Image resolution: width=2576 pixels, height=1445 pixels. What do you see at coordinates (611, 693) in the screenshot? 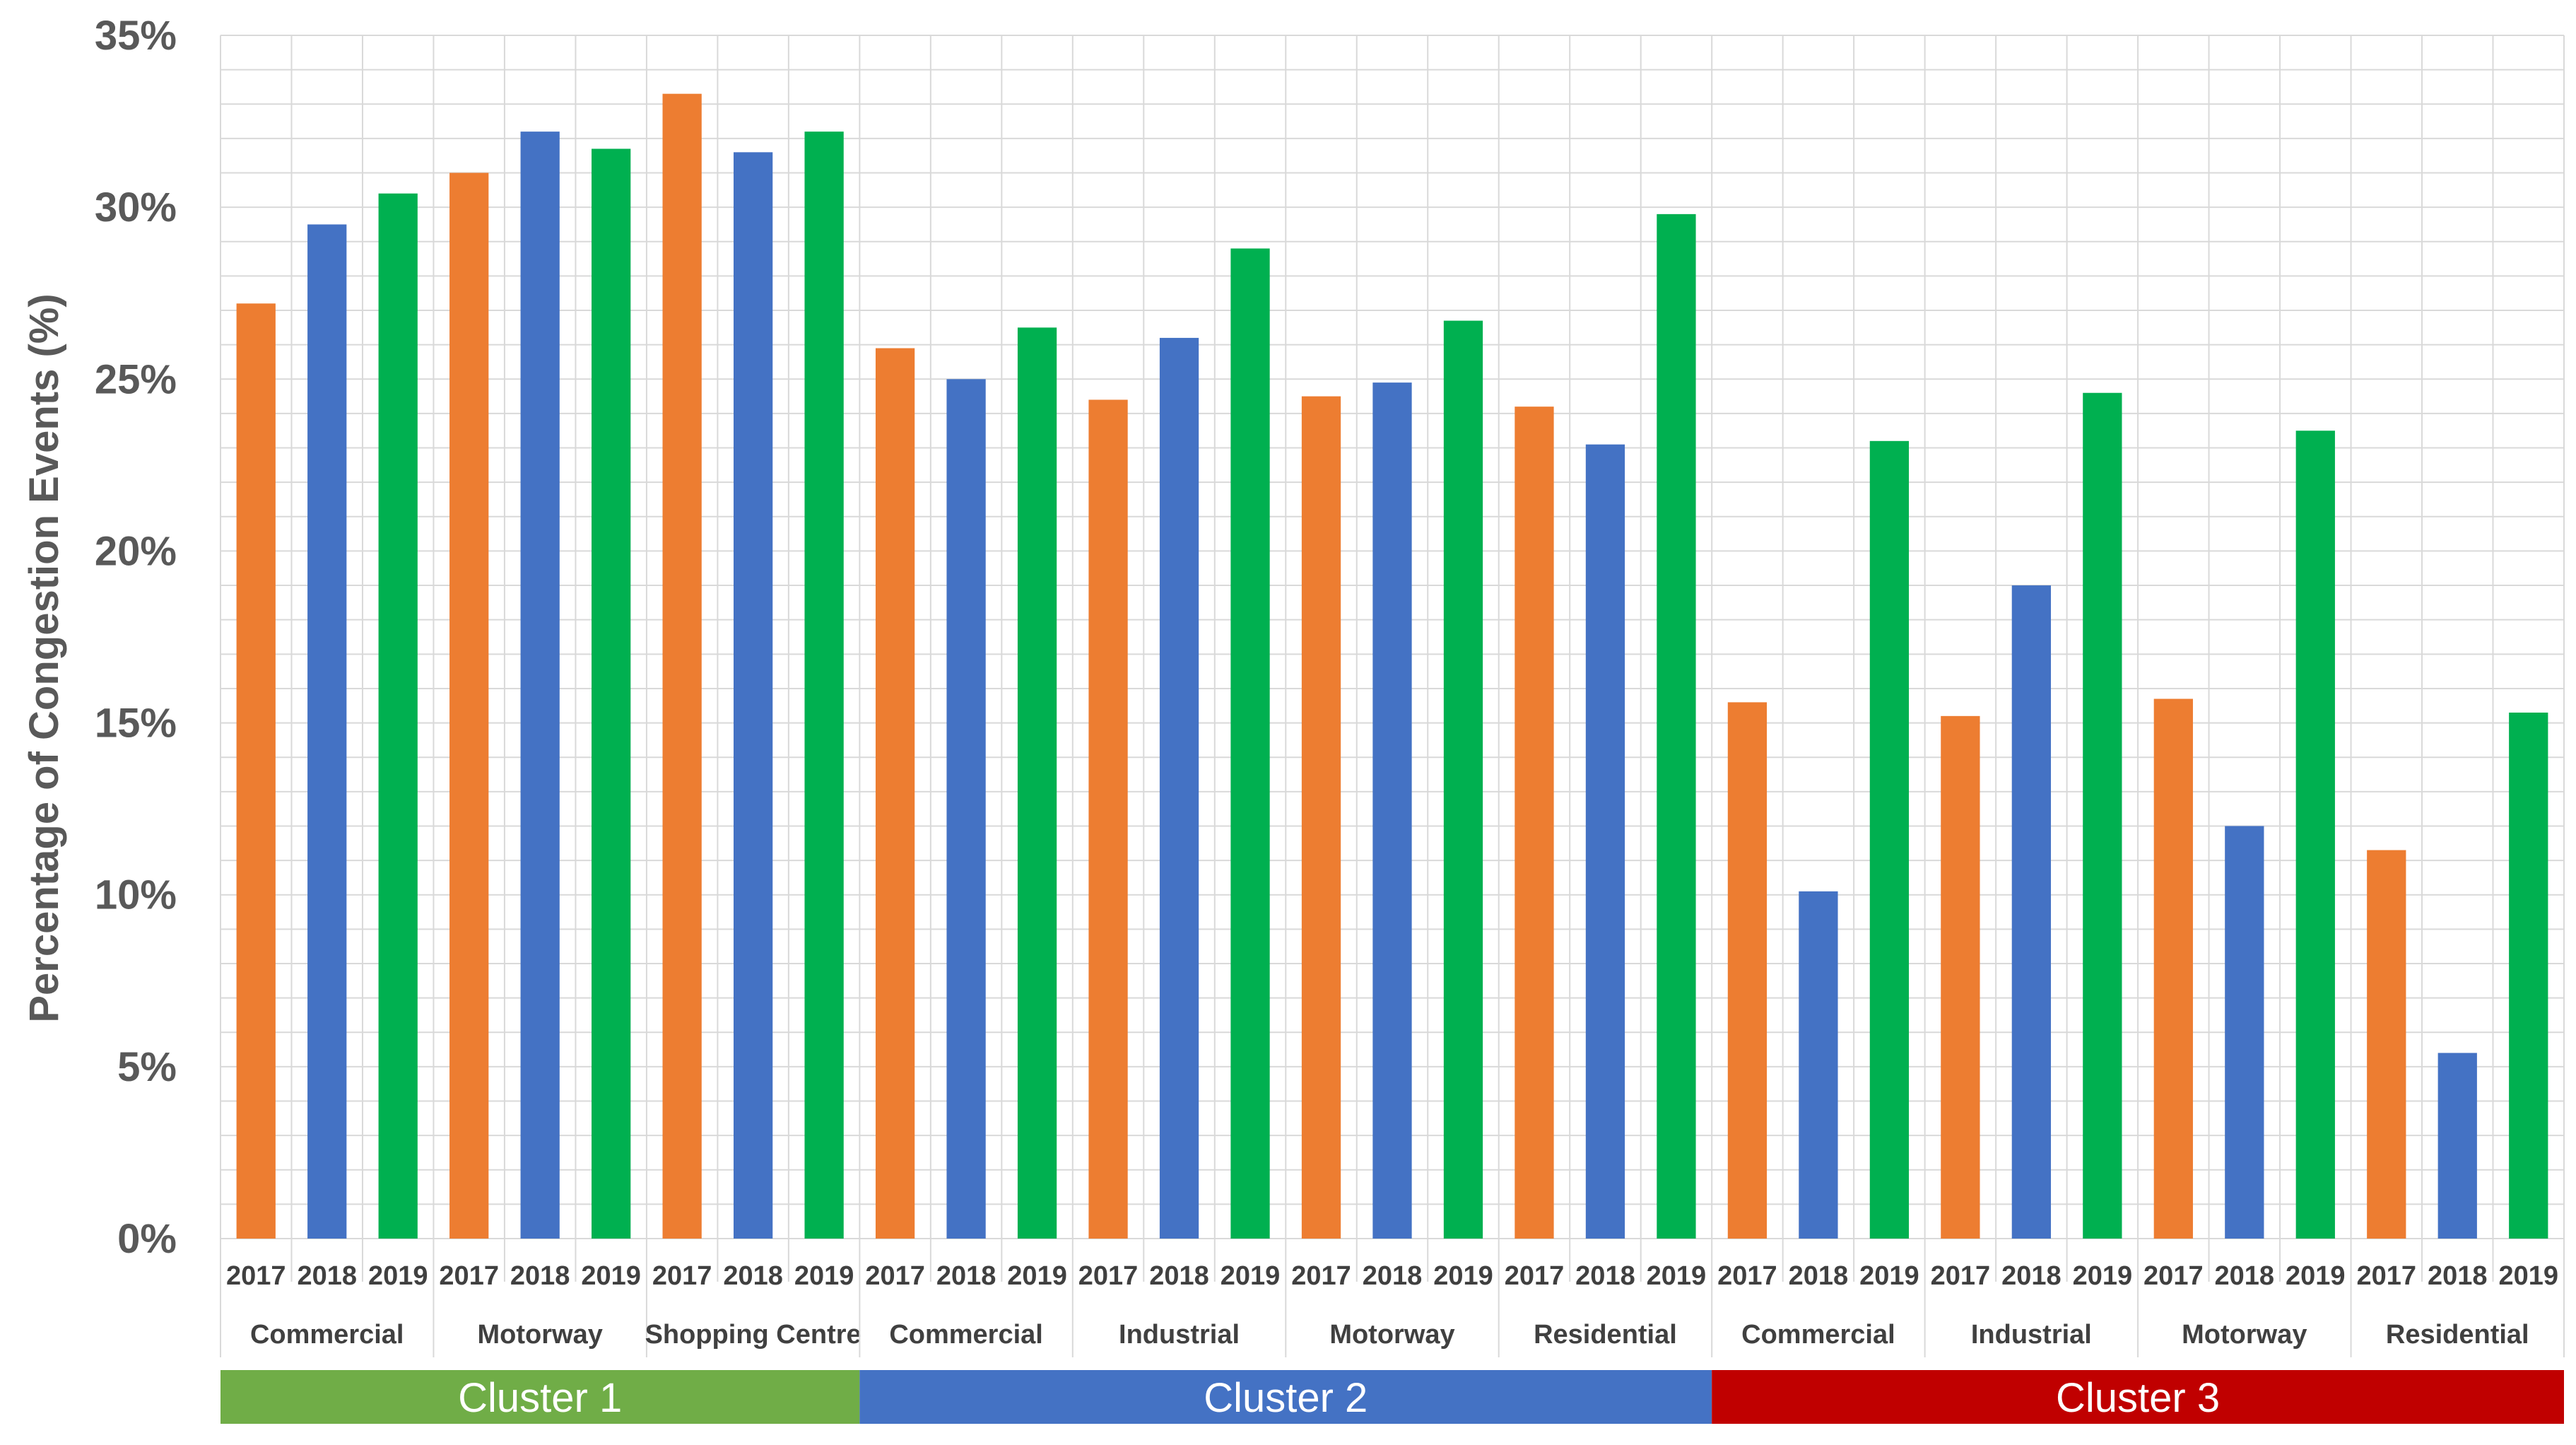
I see `bar-cluster-1-motorway-2019` at bounding box center [611, 693].